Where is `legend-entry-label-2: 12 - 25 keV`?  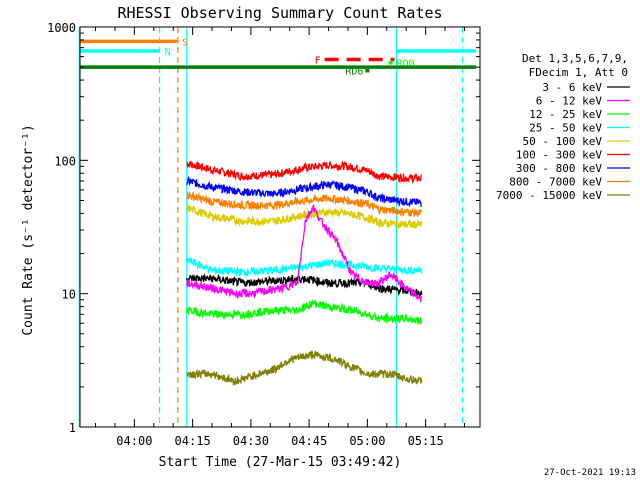
legend-entry-label-2: 12 - 25 keV is located at coordinates (565, 114).